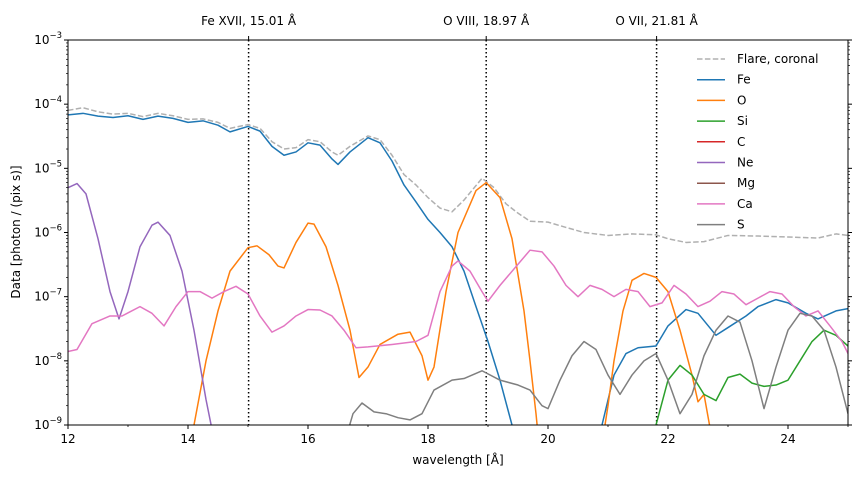  I want to click on x-axis-label: wavelength [Å], so click(457, 459).